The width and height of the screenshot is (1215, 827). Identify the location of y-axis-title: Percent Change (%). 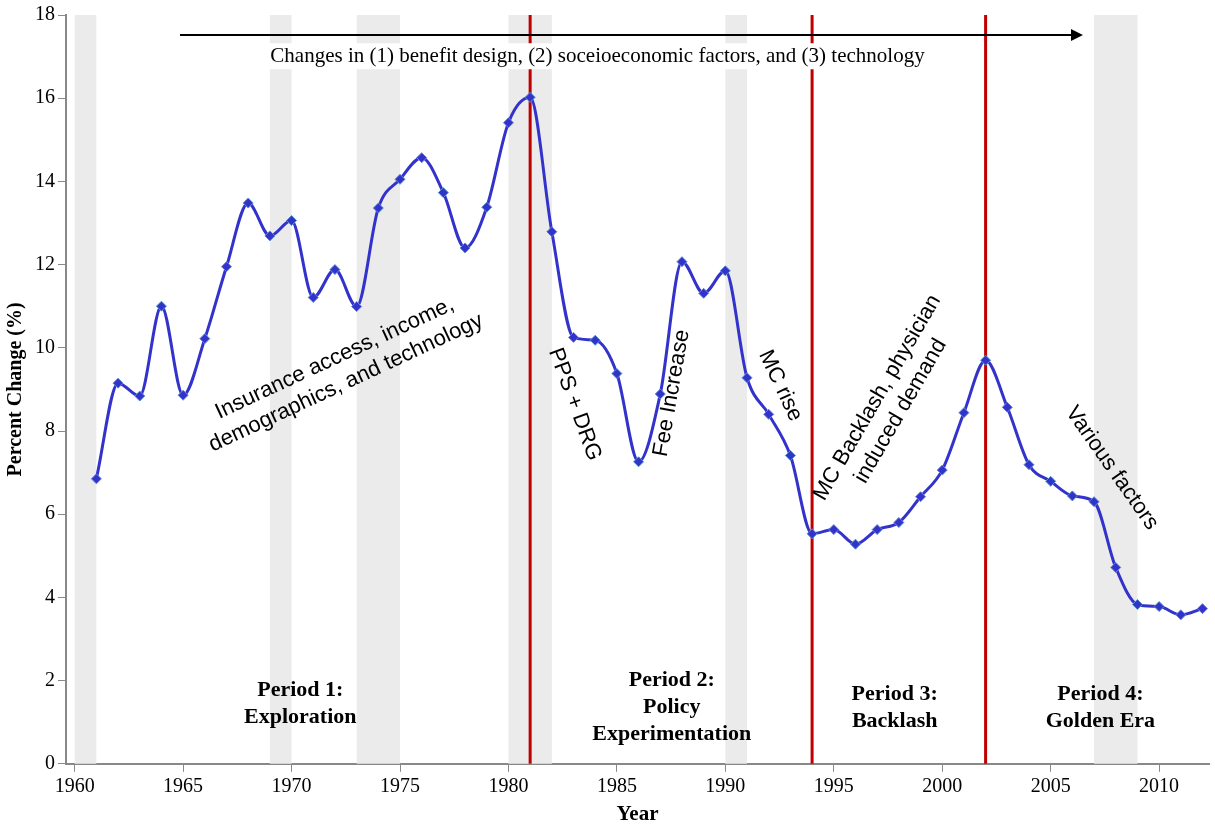
(15, 389).